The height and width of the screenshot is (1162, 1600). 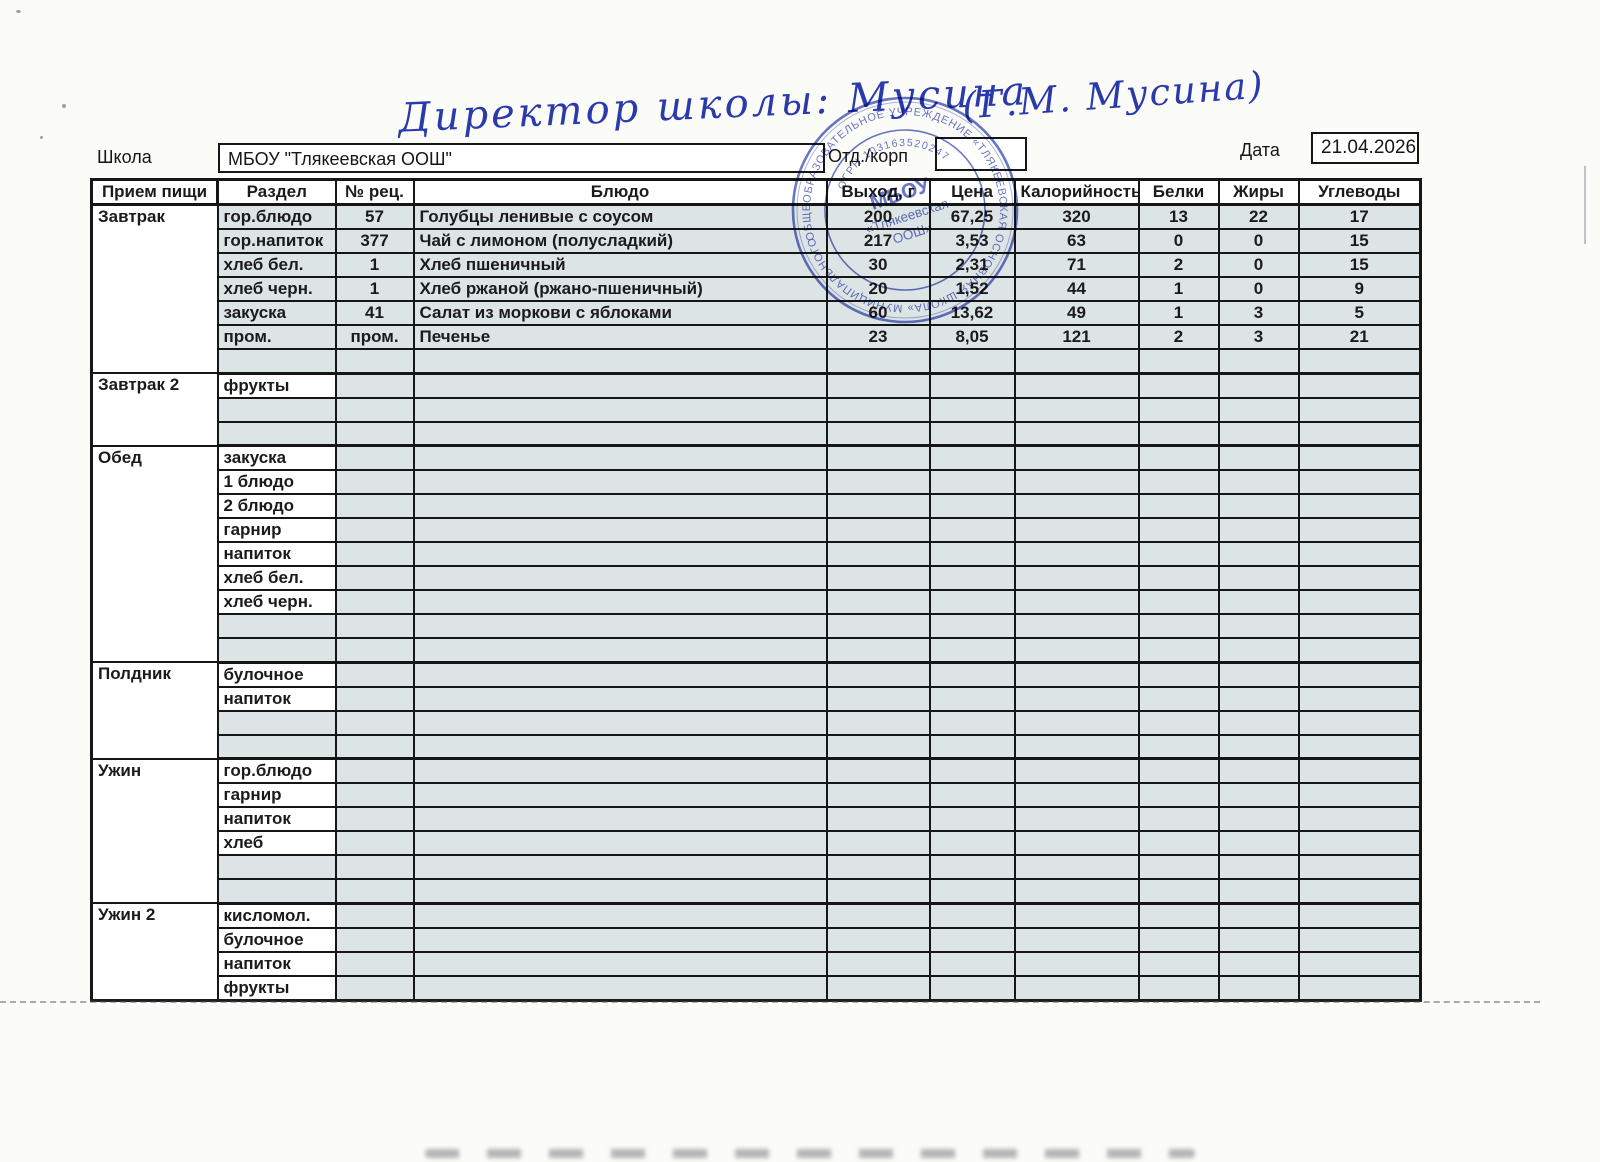 I want to click on menu-row: хлеб бел. 1 Хлеб пшеничный 30 2,31 71 2 0 15, so click(x=757, y=265).